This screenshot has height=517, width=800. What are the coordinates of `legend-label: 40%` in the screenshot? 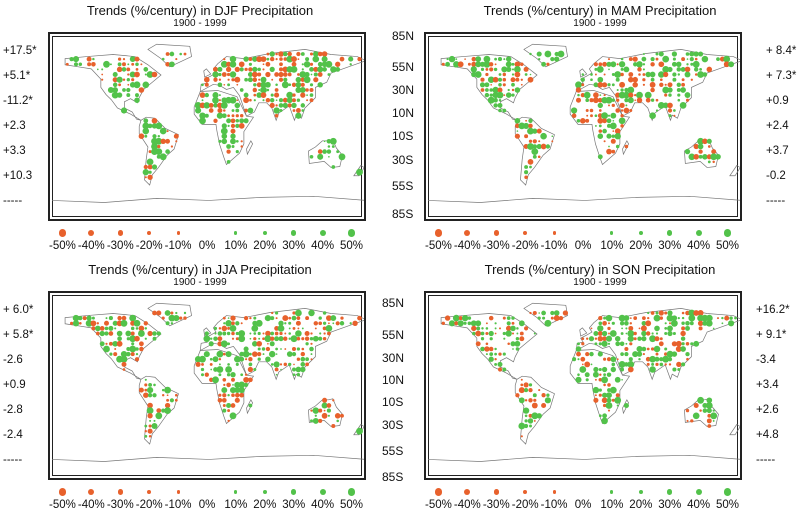 It's located at (699, 505).